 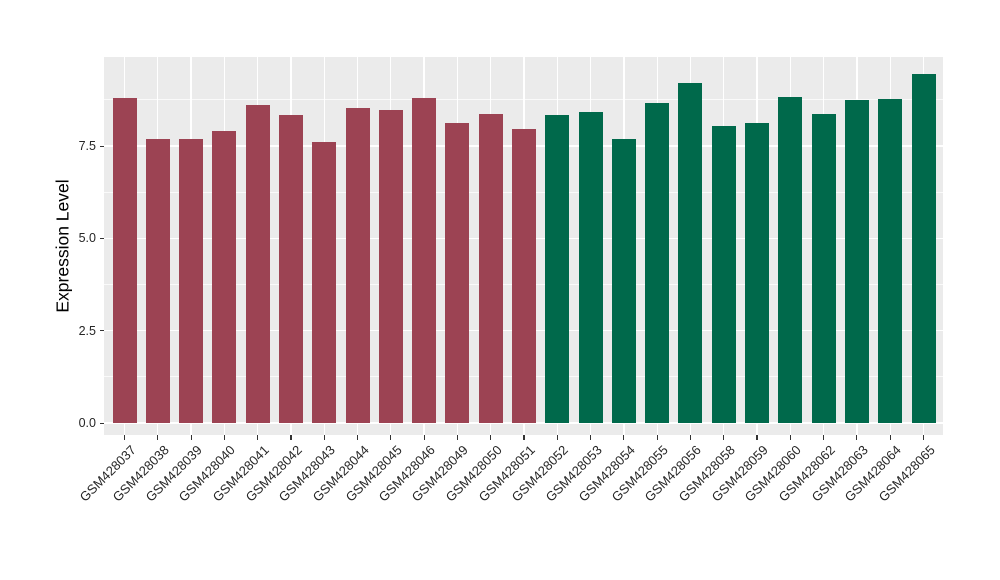 I want to click on bar-GSM428043, so click(x=324, y=282).